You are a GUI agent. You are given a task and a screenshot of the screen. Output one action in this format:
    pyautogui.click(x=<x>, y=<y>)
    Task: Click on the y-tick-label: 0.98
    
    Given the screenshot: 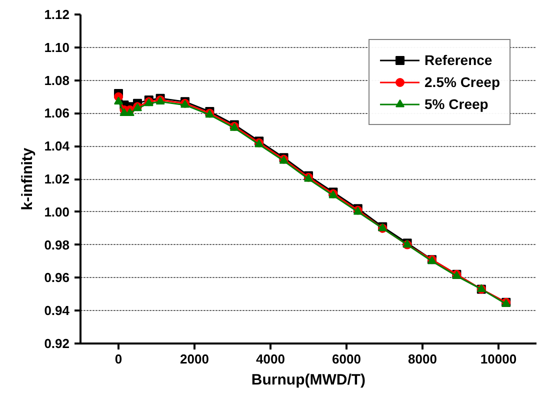 What is the action you would take?
    pyautogui.click(x=57, y=244)
    